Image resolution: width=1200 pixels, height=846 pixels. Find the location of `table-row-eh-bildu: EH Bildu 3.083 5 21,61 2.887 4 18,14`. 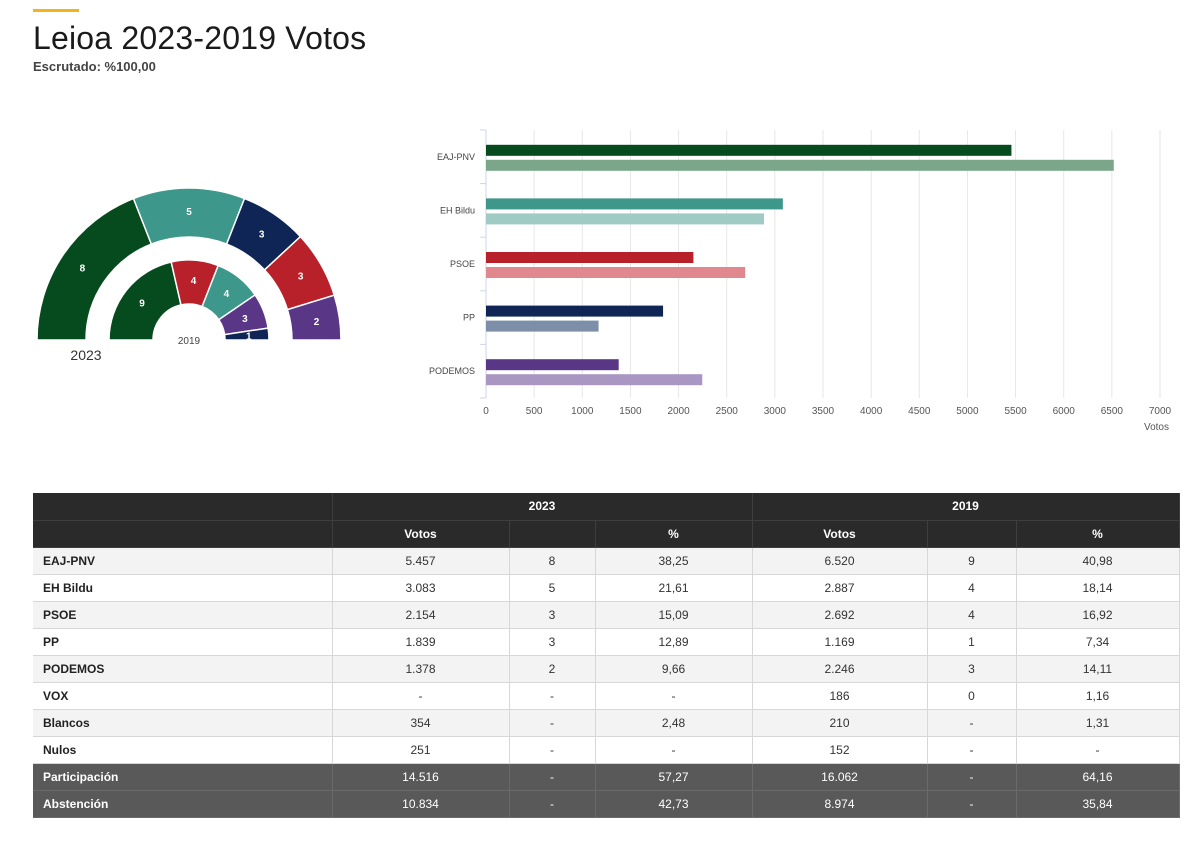

table-row-eh-bildu: EH Bildu 3.083 5 21,61 2.887 4 18,14 is located at coordinates (606, 588).